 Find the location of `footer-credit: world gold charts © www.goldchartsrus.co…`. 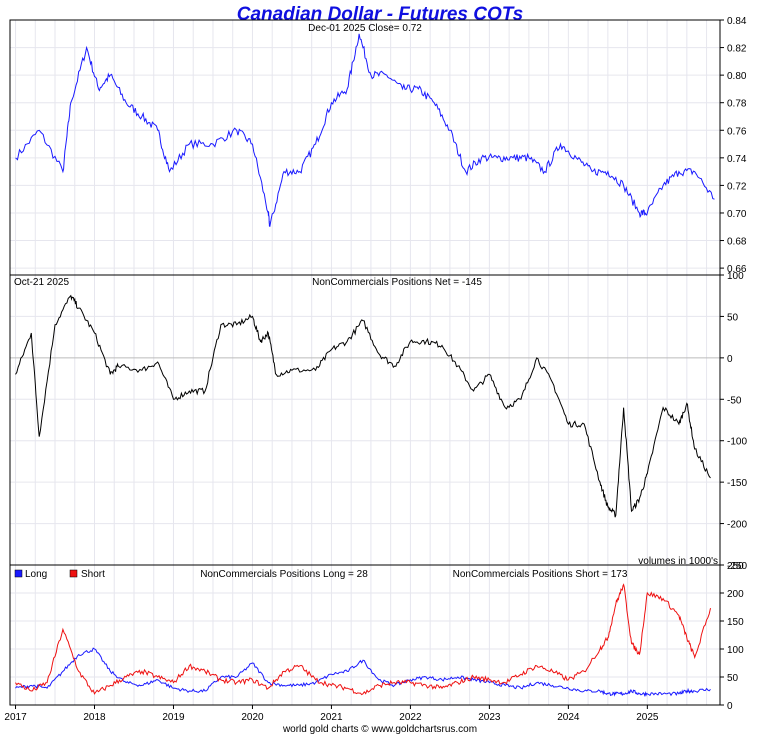

footer-credit: world gold charts © www.goldchartsrus.co… is located at coordinates (379, 729).